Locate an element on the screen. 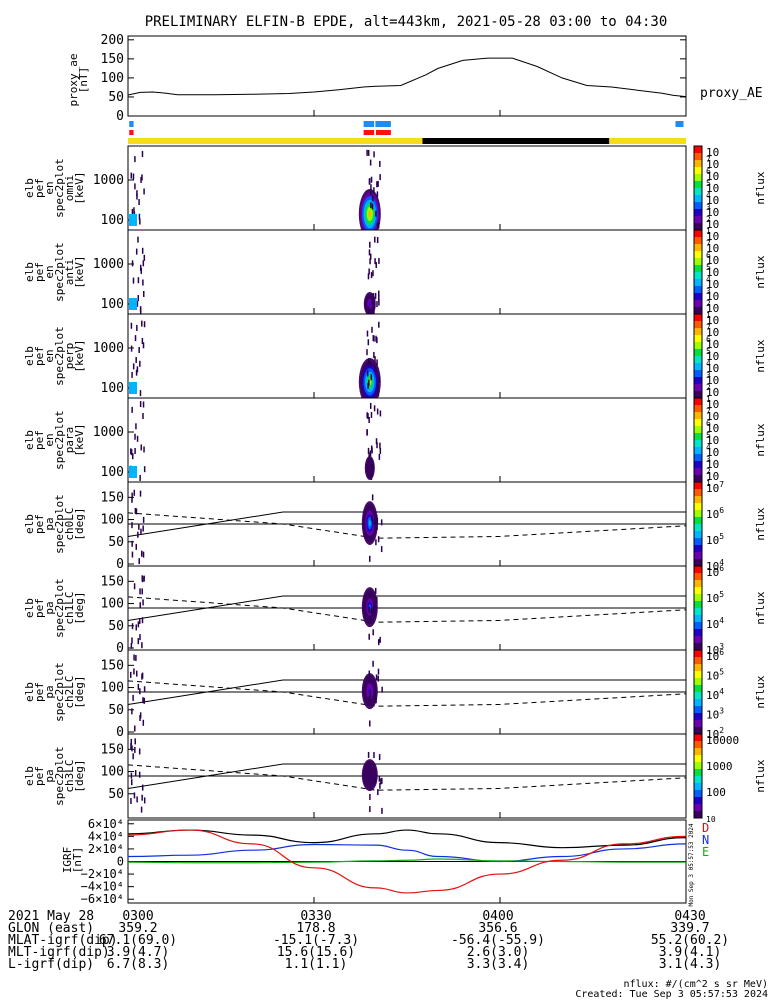  footer-row-value: 3.9(4.1) is located at coordinates (690, 952).